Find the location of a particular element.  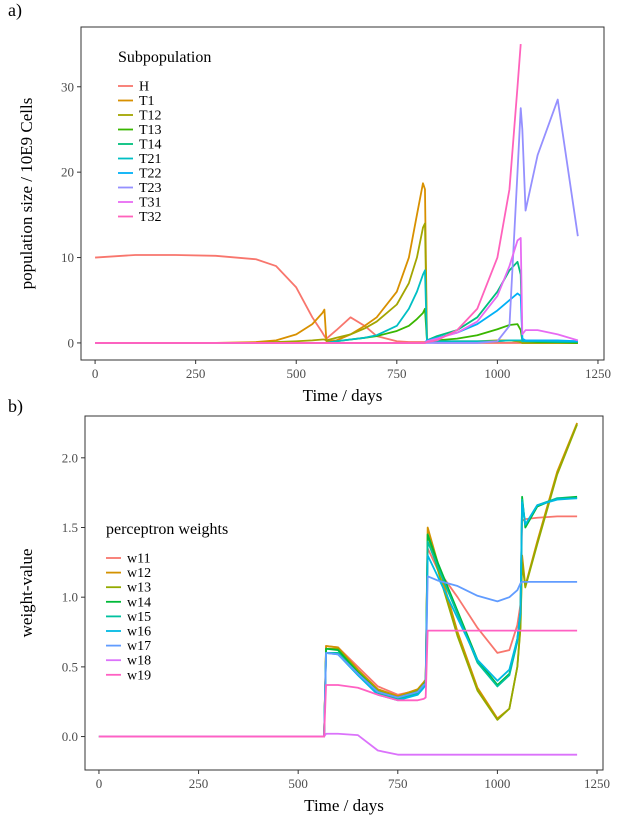

legend-label: w14 is located at coordinates (139, 602).